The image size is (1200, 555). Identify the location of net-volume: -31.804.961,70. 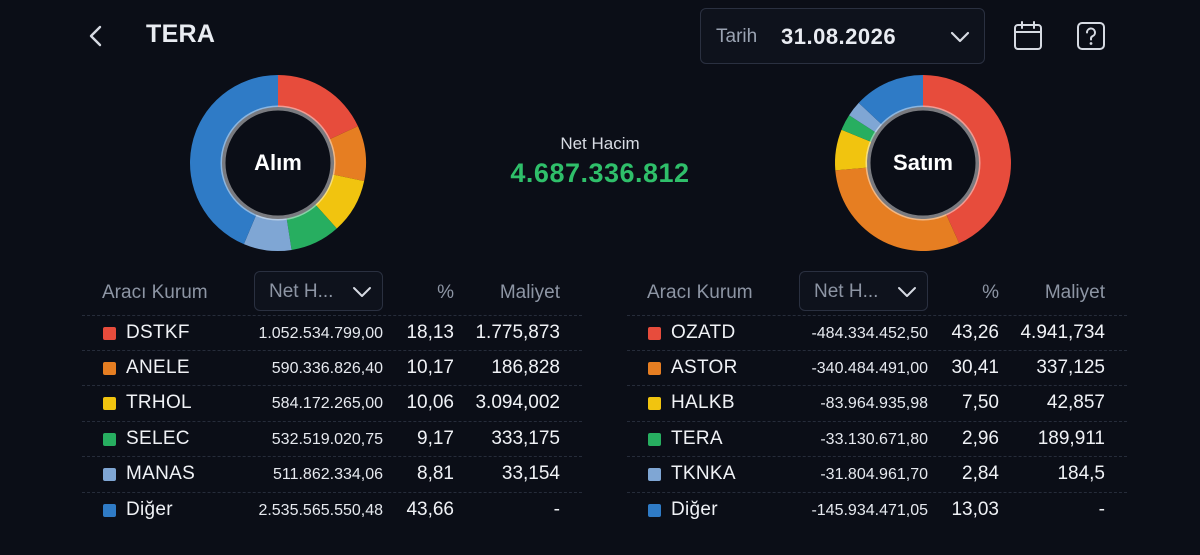
(874, 475).